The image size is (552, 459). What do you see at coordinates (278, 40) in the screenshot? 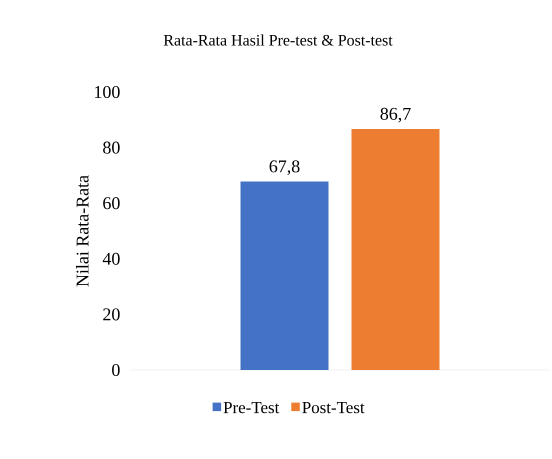
I see `chart-title: Rata-Rata Hasil Pre-test & Post-test` at bounding box center [278, 40].